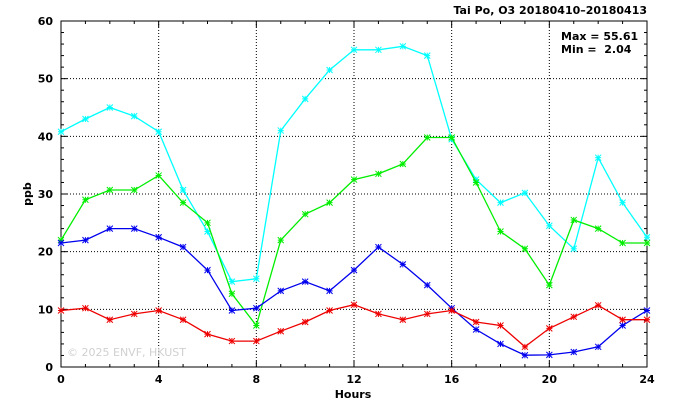 This screenshot has width=674, height=409. I want to click on x-tick-label: 16, so click(452, 379).